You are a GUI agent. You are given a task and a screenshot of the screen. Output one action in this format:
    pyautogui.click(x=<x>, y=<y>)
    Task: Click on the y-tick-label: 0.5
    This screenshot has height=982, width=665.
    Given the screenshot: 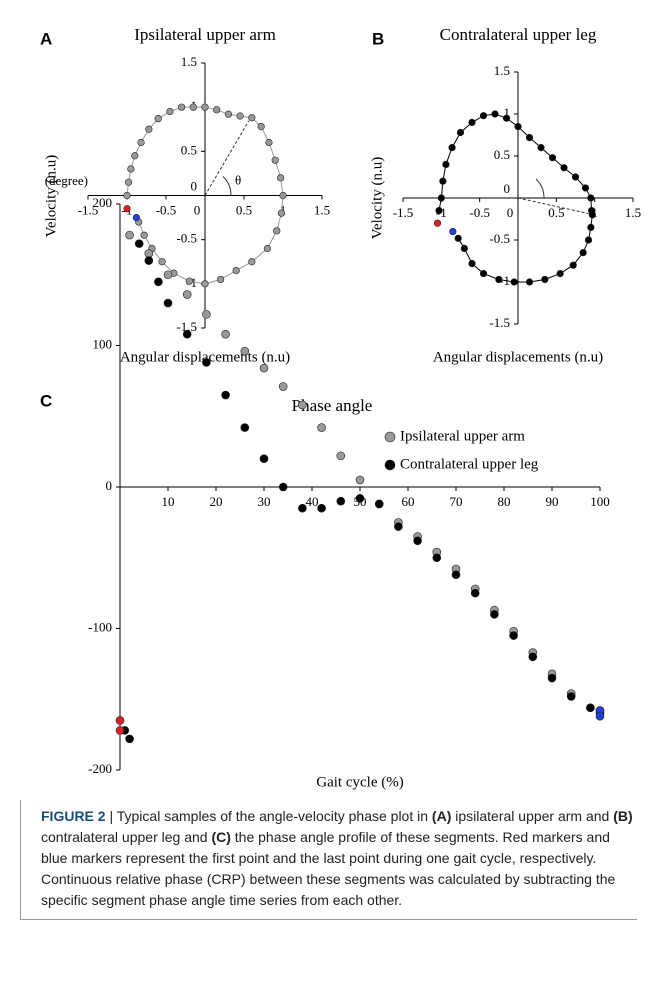 What is the action you would take?
    pyautogui.click(x=502, y=154)
    